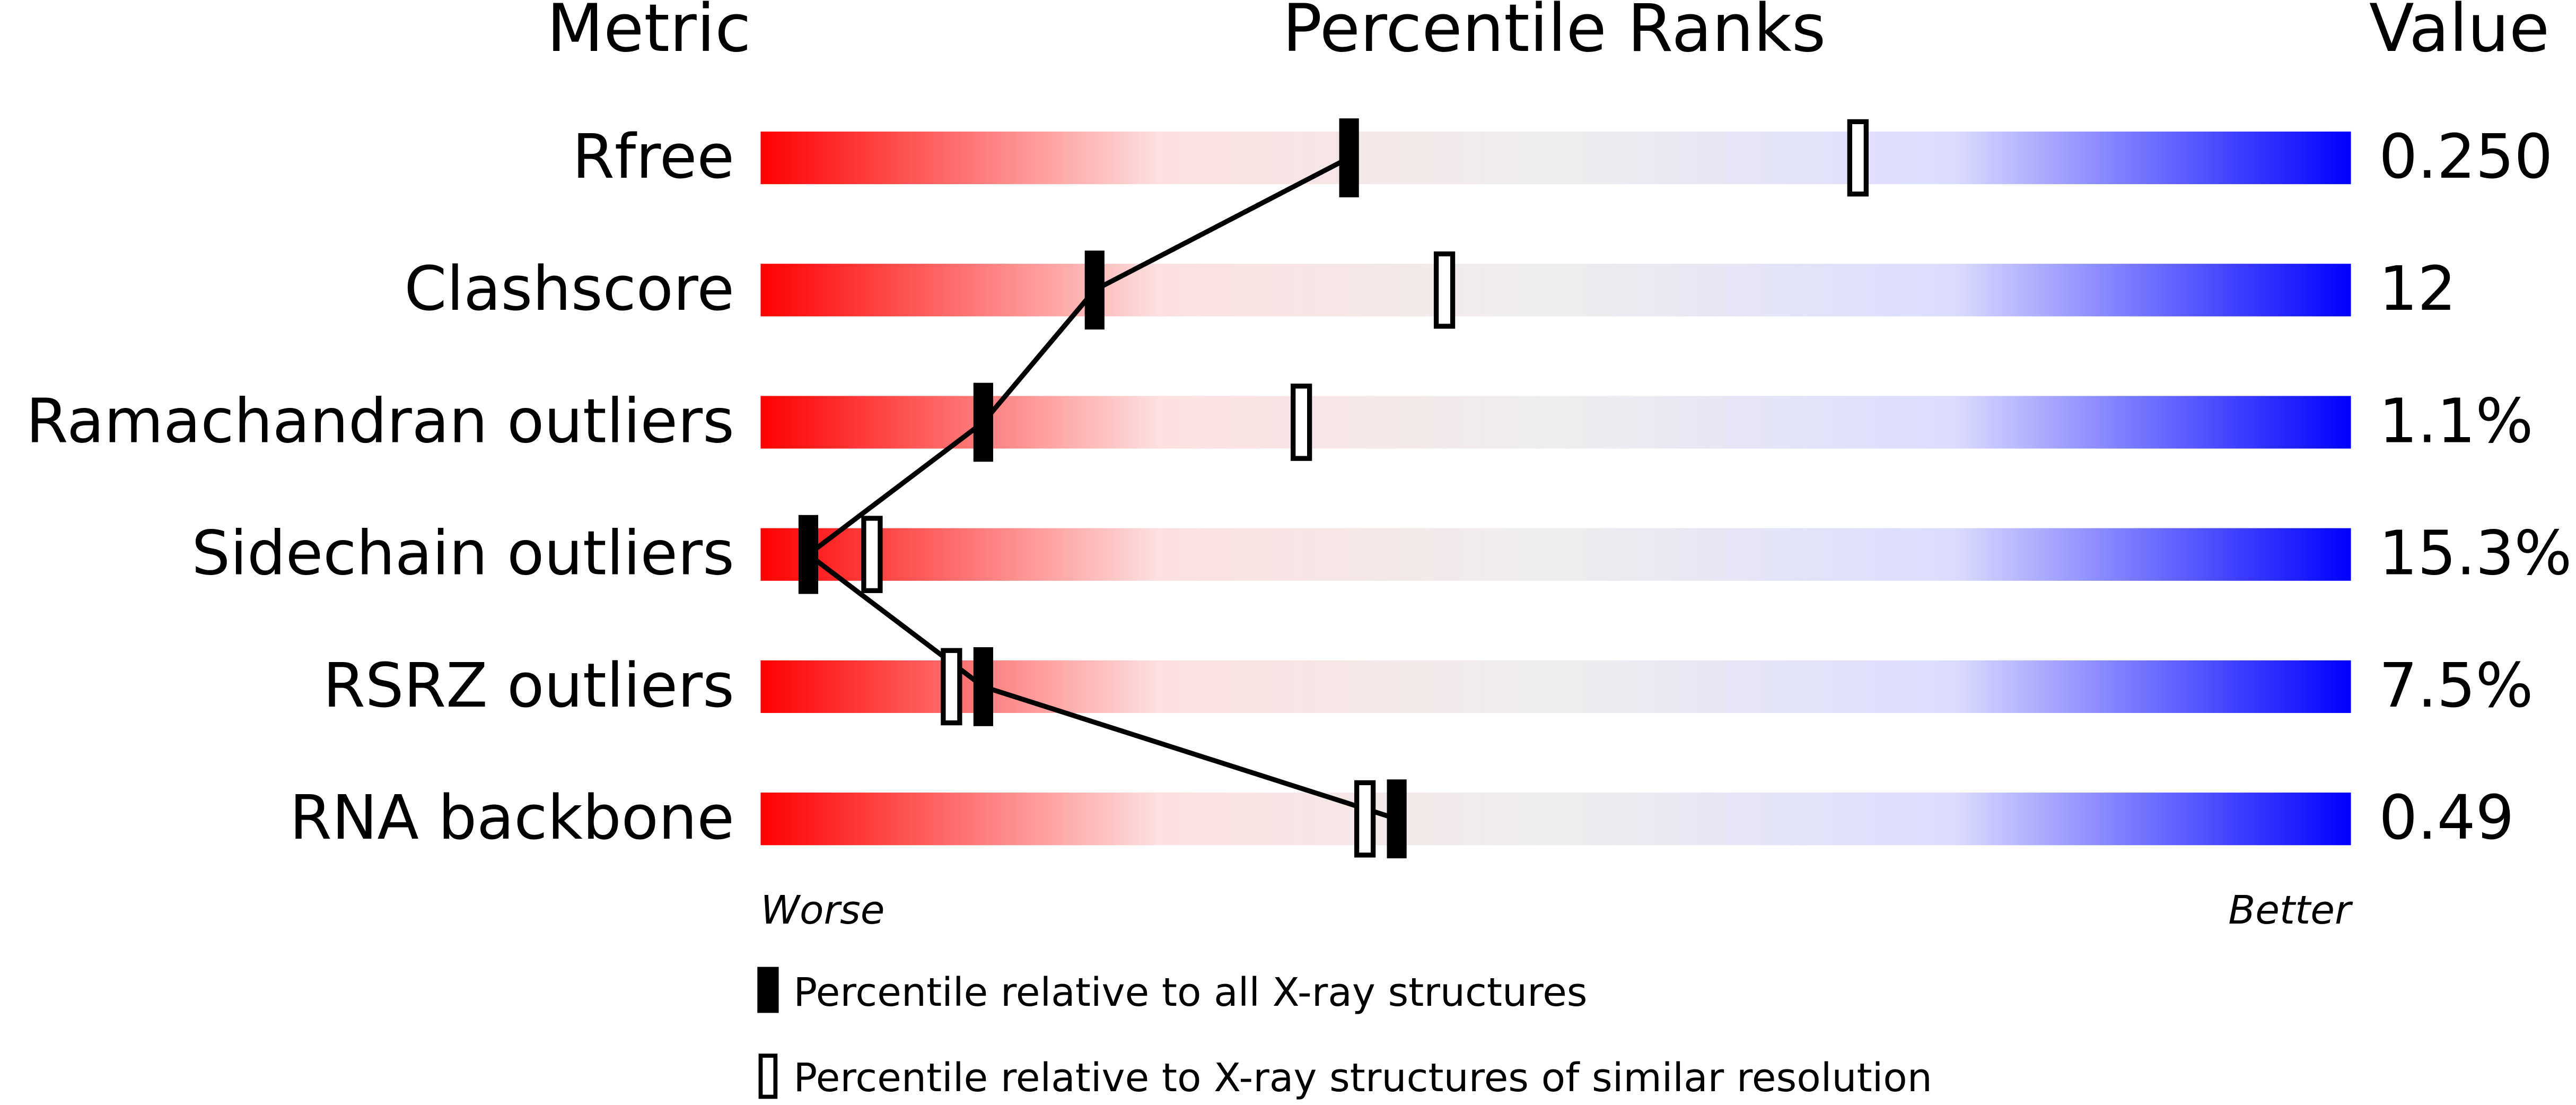 The width and height of the screenshot is (2576, 1105). I want to click on value-header: Value, so click(2459, 33).